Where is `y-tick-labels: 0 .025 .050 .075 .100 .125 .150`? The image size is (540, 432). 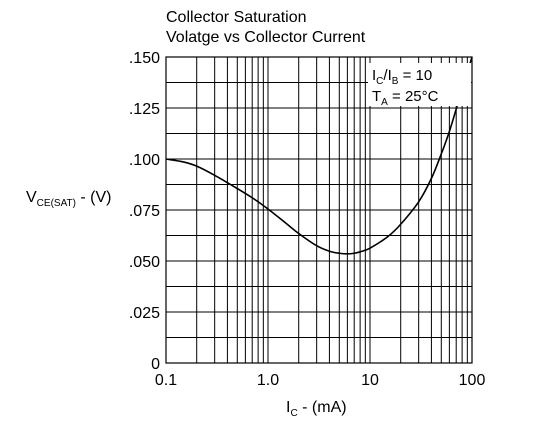 y-tick-labels: 0 .025 .050 .075 .100 .125 .150 is located at coordinates (144, 211).